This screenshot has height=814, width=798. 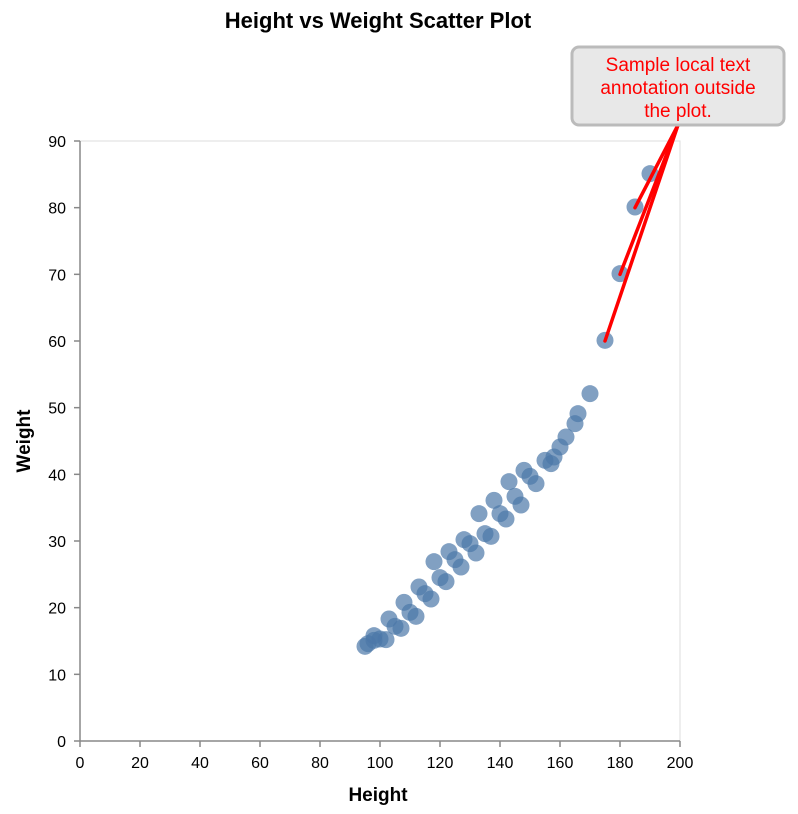 I want to click on x-tick-label: 60, so click(x=260, y=763).